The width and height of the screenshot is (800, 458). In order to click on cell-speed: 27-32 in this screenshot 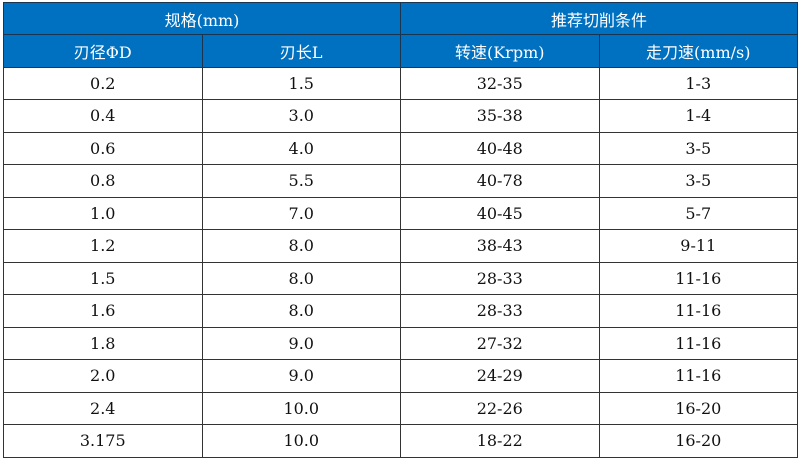, I will do `click(500, 343)`.